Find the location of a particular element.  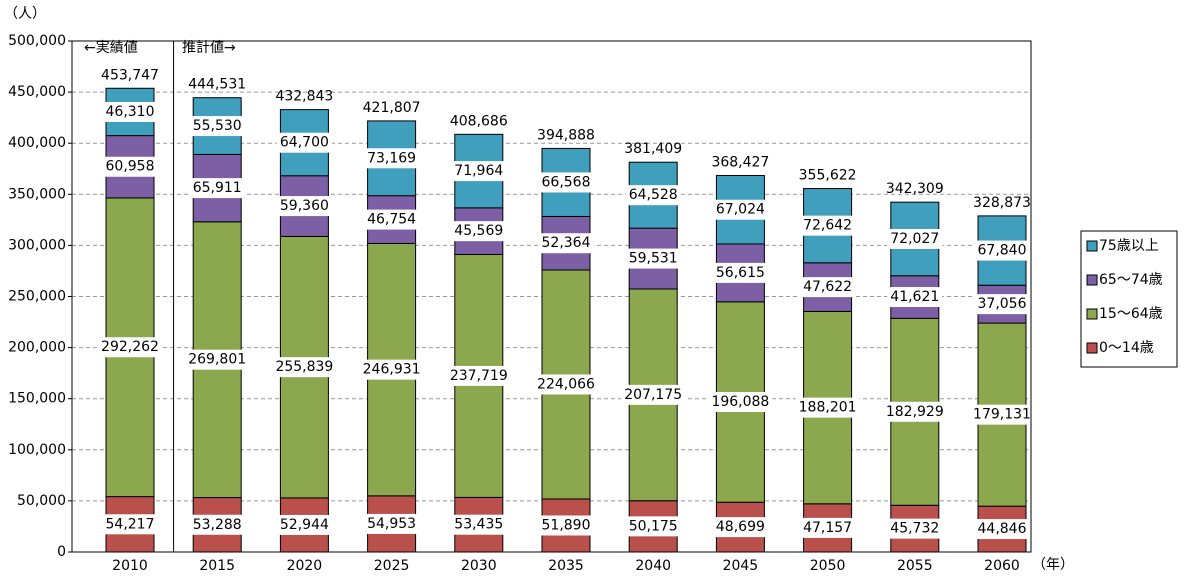

value-label: 182,929 is located at coordinates (915, 412).